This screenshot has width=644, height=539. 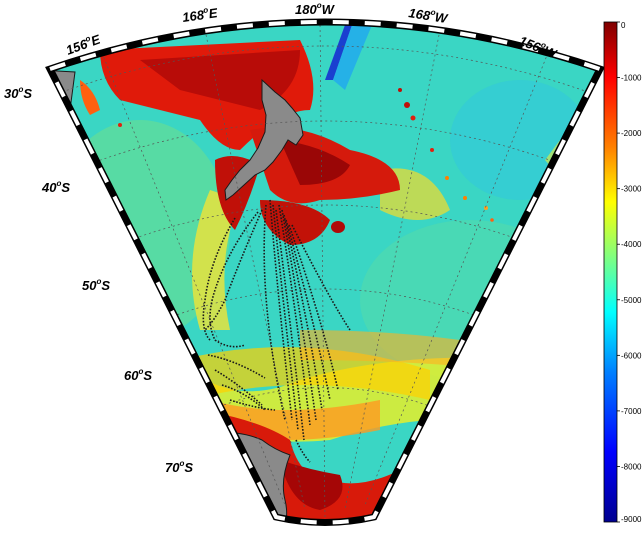 What do you see at coordinates (264, 139) in the screenshot?
I see `land-new-zealand` at bounding box center [264, 139].